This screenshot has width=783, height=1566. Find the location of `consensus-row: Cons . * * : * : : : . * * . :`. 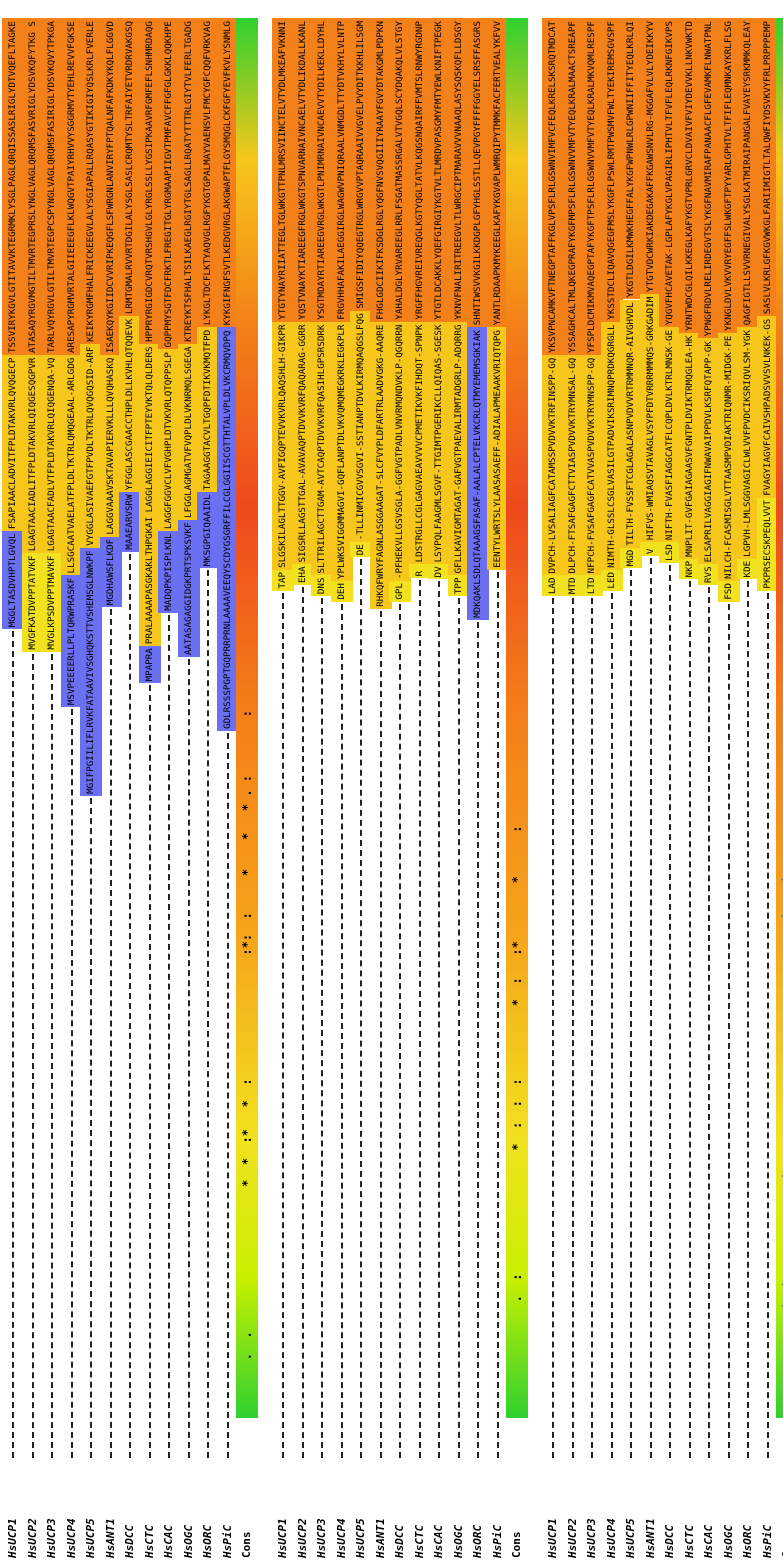

consensus-row: Cons . * * : * : : : . * * . : is located at coordinates (778, 783).